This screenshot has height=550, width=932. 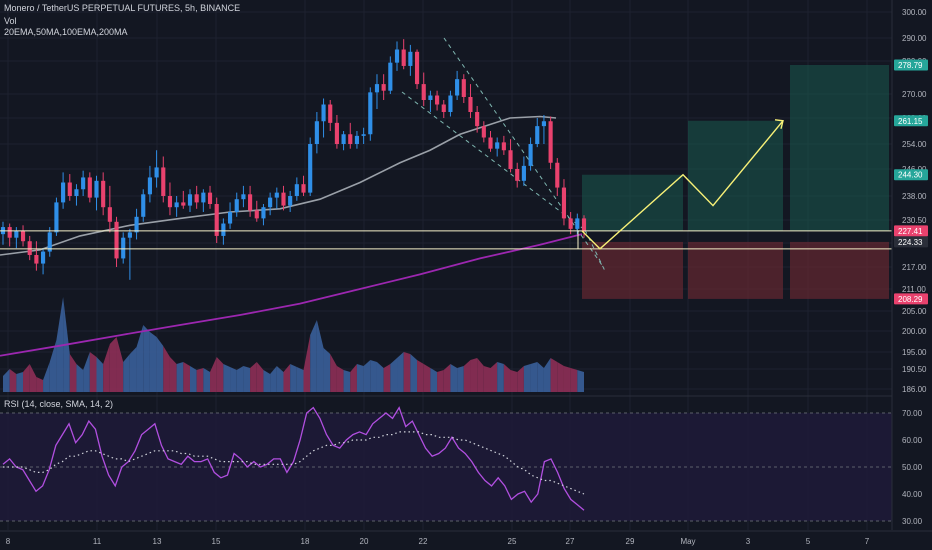 I want to click on date-tick-10: May, so click(x=687, y=541).